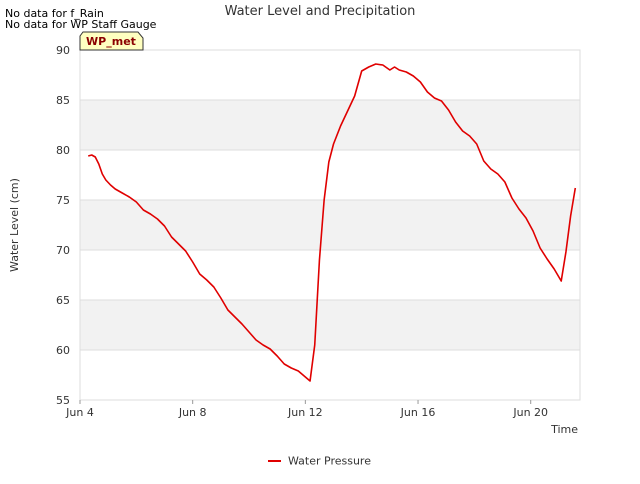 This screenshot has height=484, width=640. What do you see at coordinates (63, 200) in the screenshot?
I see `y-tick-label-75: 75` at bounding box center [63, 200].